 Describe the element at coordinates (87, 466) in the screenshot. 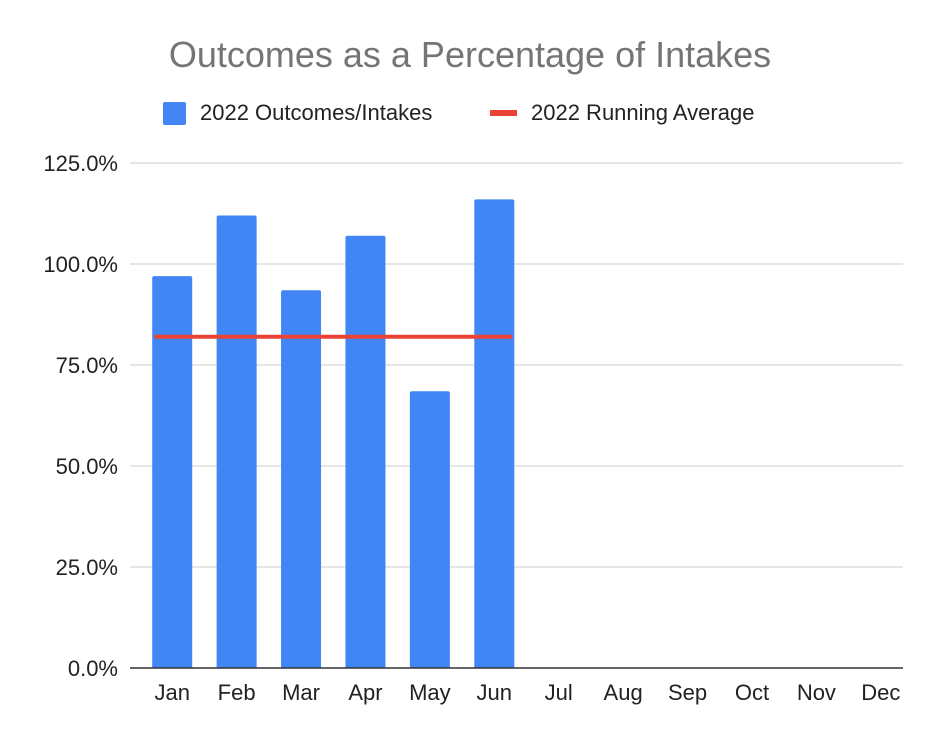

I see `y-tick-label: 50.0%` at that location.